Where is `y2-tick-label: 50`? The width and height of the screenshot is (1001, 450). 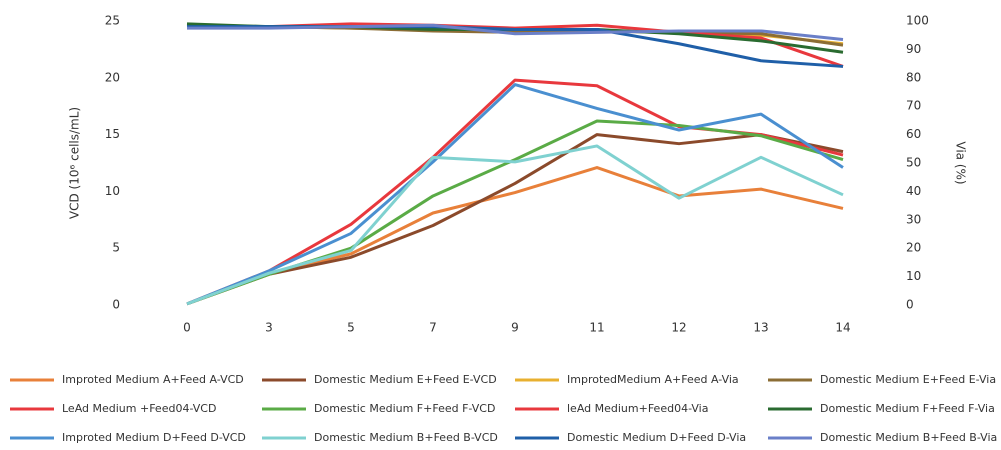 y2-tick-label: 50 is located at coordinates (913, 163).